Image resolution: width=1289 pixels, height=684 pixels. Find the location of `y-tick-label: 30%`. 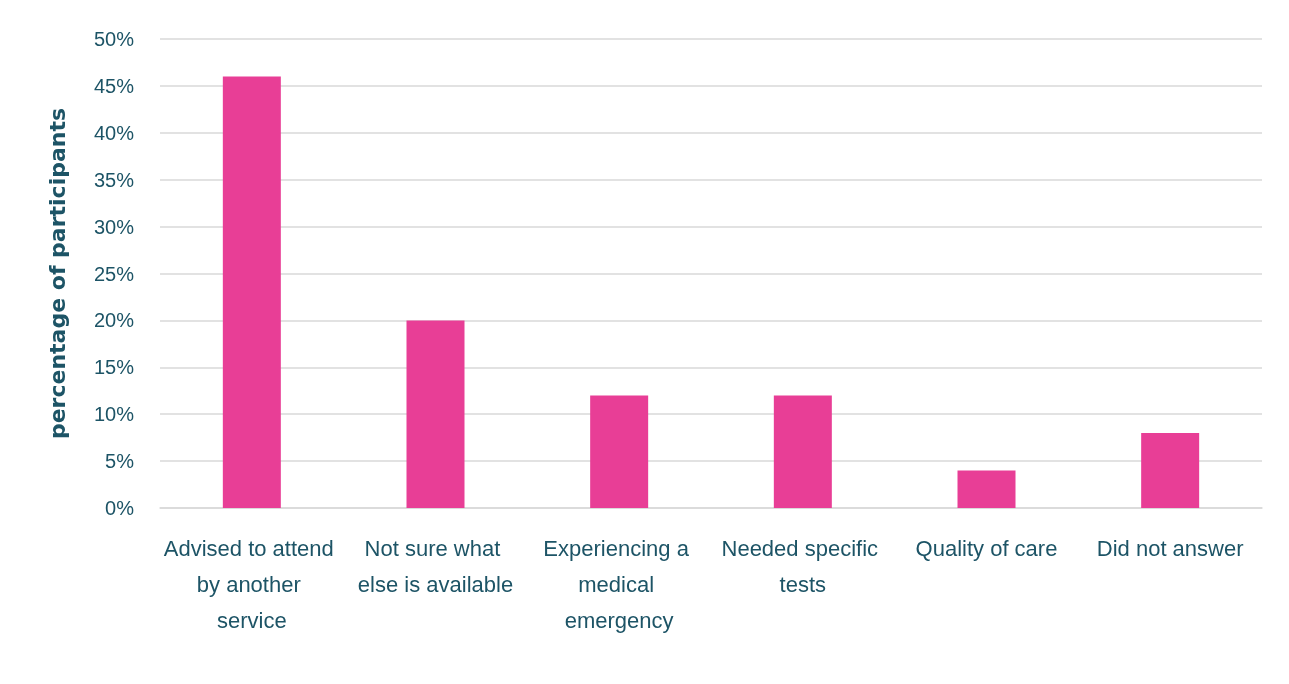

y-tick-label: 30% is located at coordinates (114, 226).